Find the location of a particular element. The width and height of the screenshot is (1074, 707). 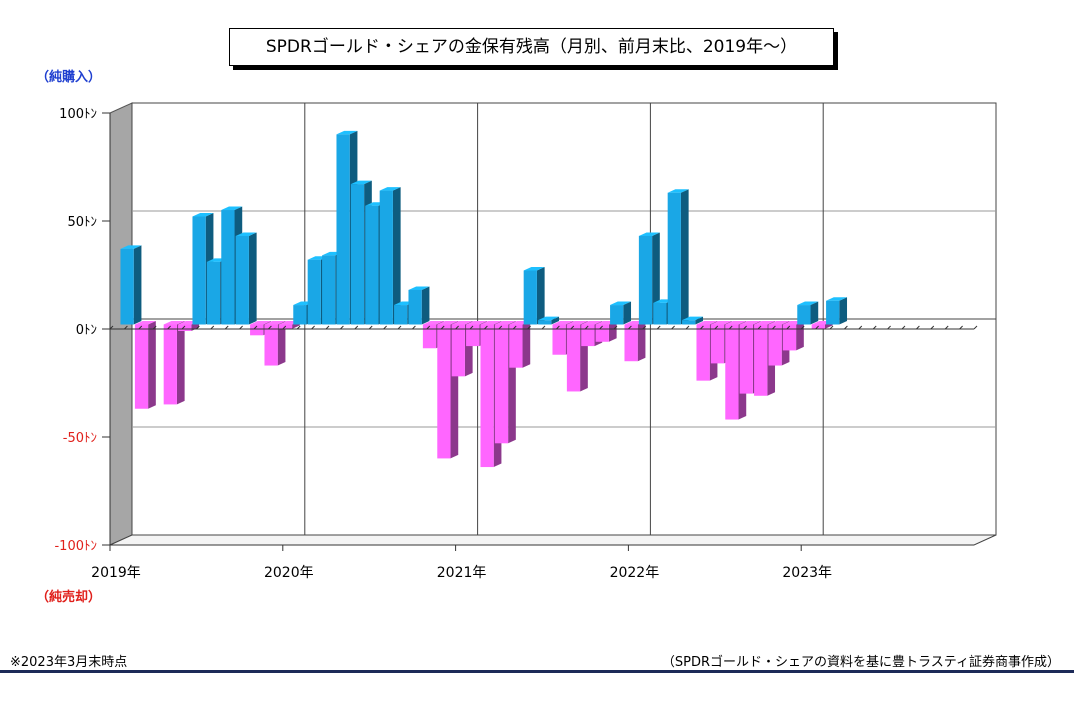

footer-rule is located at coordinates (537, 671).